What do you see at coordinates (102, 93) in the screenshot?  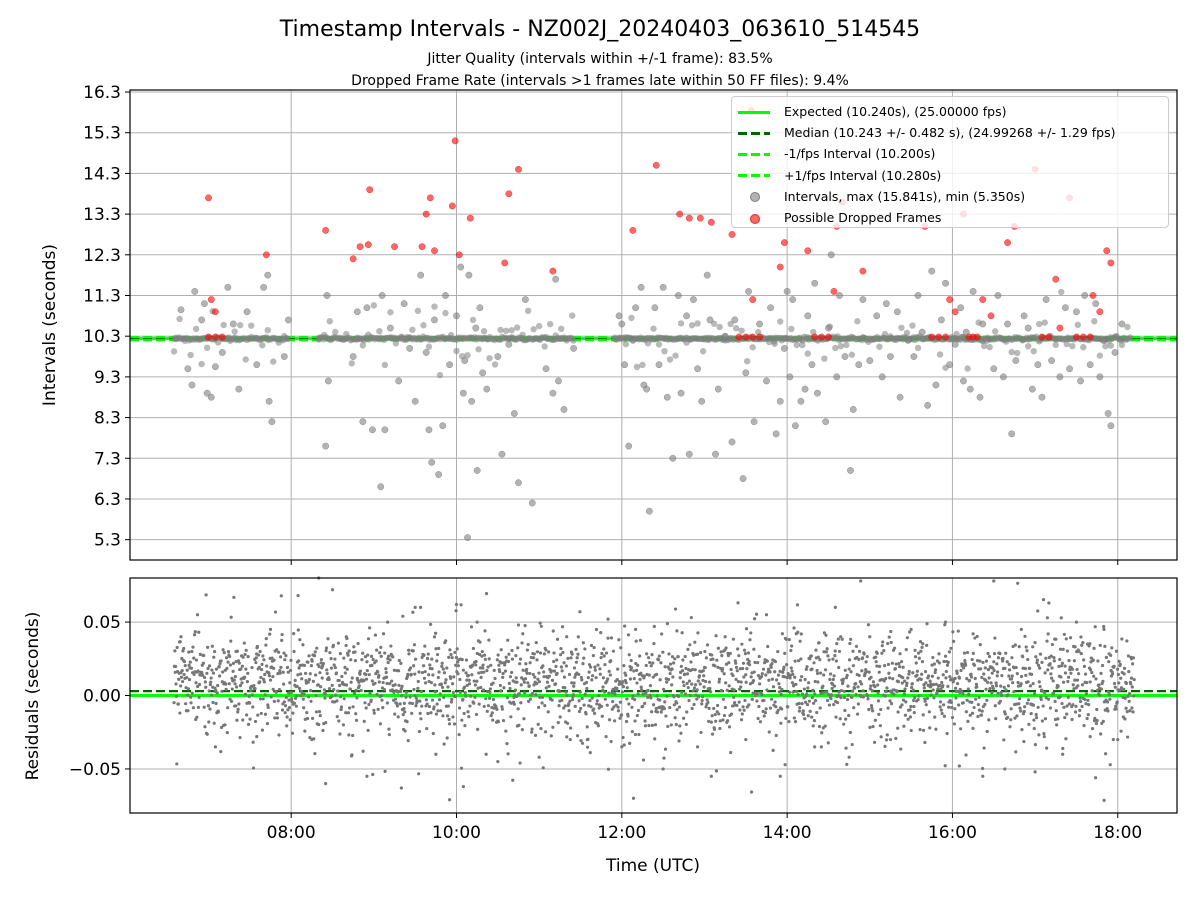 I see `top-y-tick-label: 16.3` at bounding box center [102, 93].